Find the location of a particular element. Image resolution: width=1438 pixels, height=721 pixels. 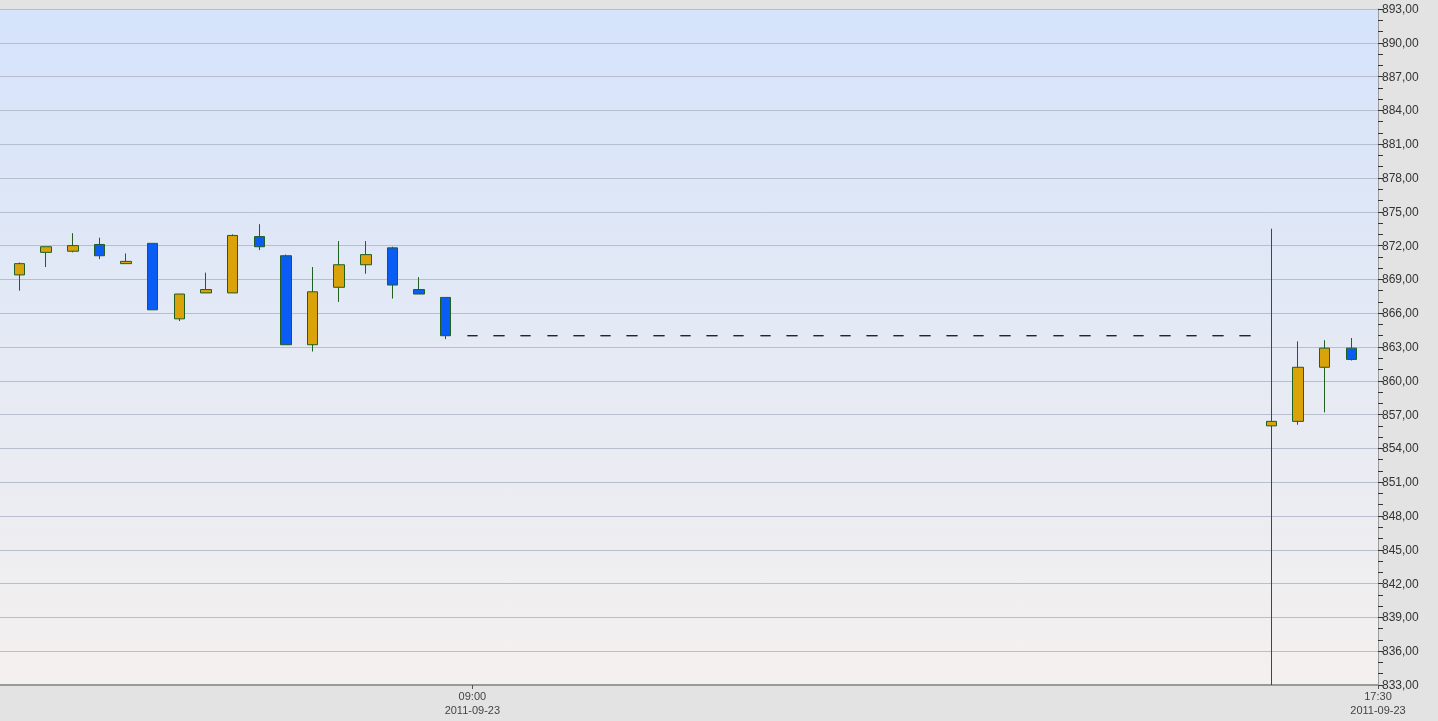

y-tick-label: 890,00 is located at coordinates (1401, 42).